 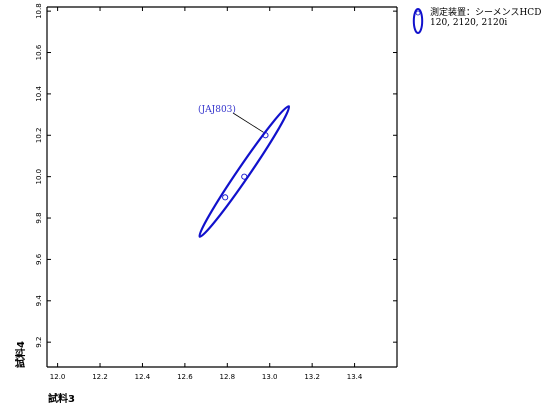 What do you see at coordinates (228, 377) in the screenshot?
I see `x-tick-label: 12.8` at bounding box center [228, 377].